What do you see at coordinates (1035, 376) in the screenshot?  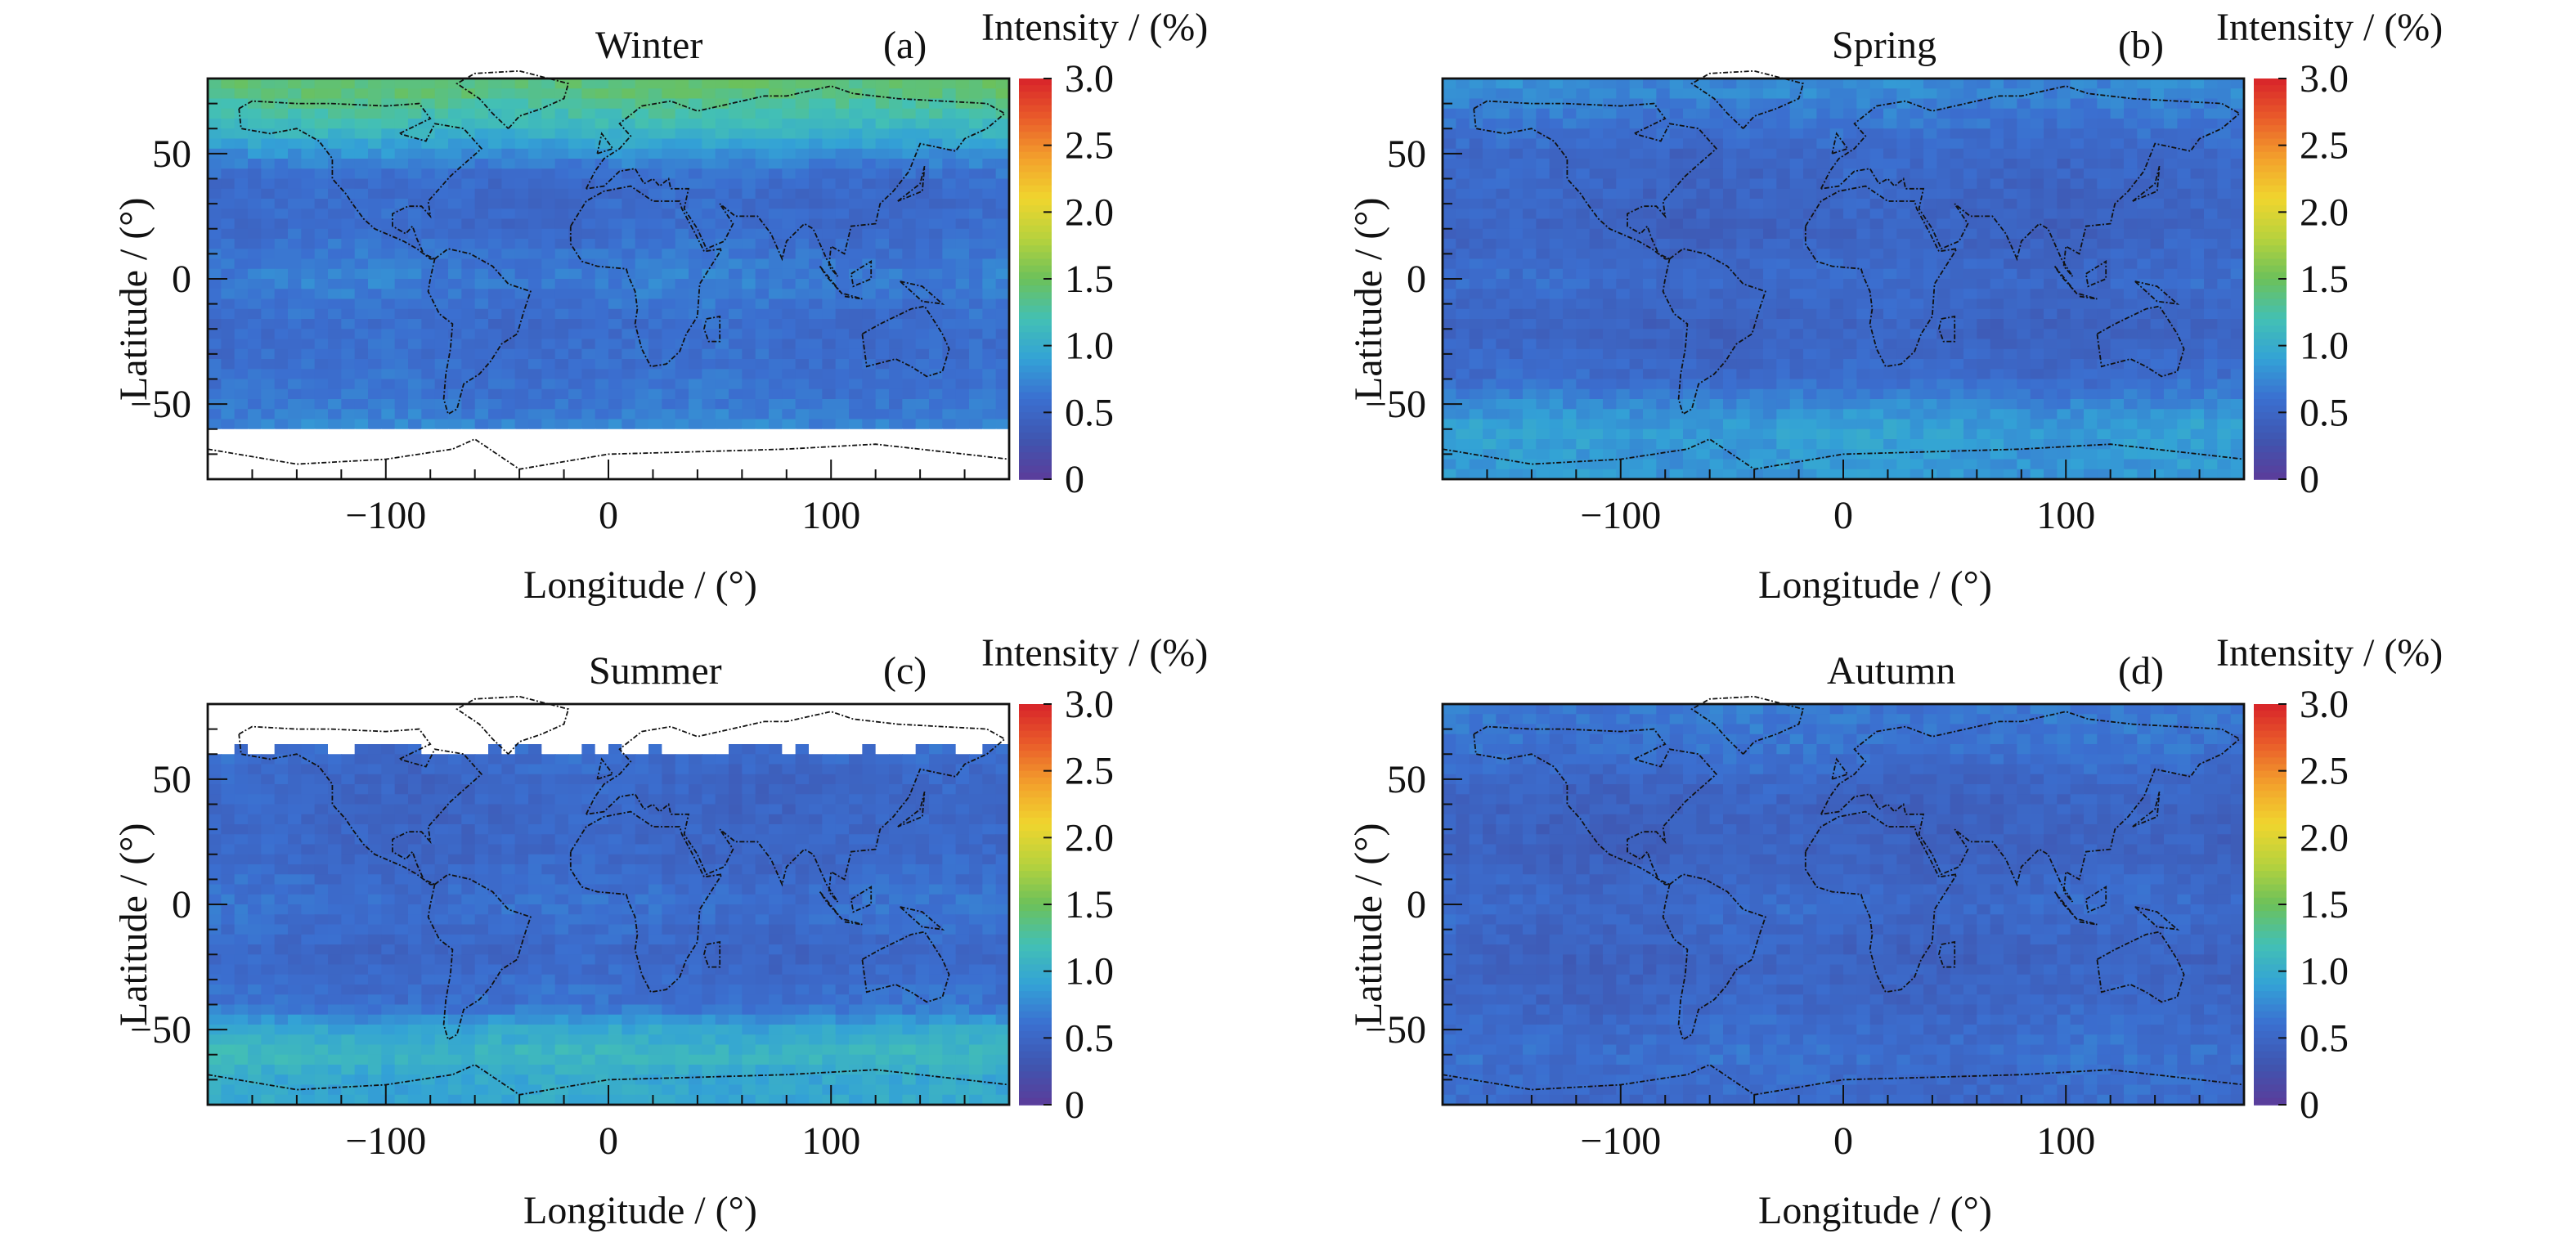 I see `colorbar-segment` at bounding box center [1035, 376].